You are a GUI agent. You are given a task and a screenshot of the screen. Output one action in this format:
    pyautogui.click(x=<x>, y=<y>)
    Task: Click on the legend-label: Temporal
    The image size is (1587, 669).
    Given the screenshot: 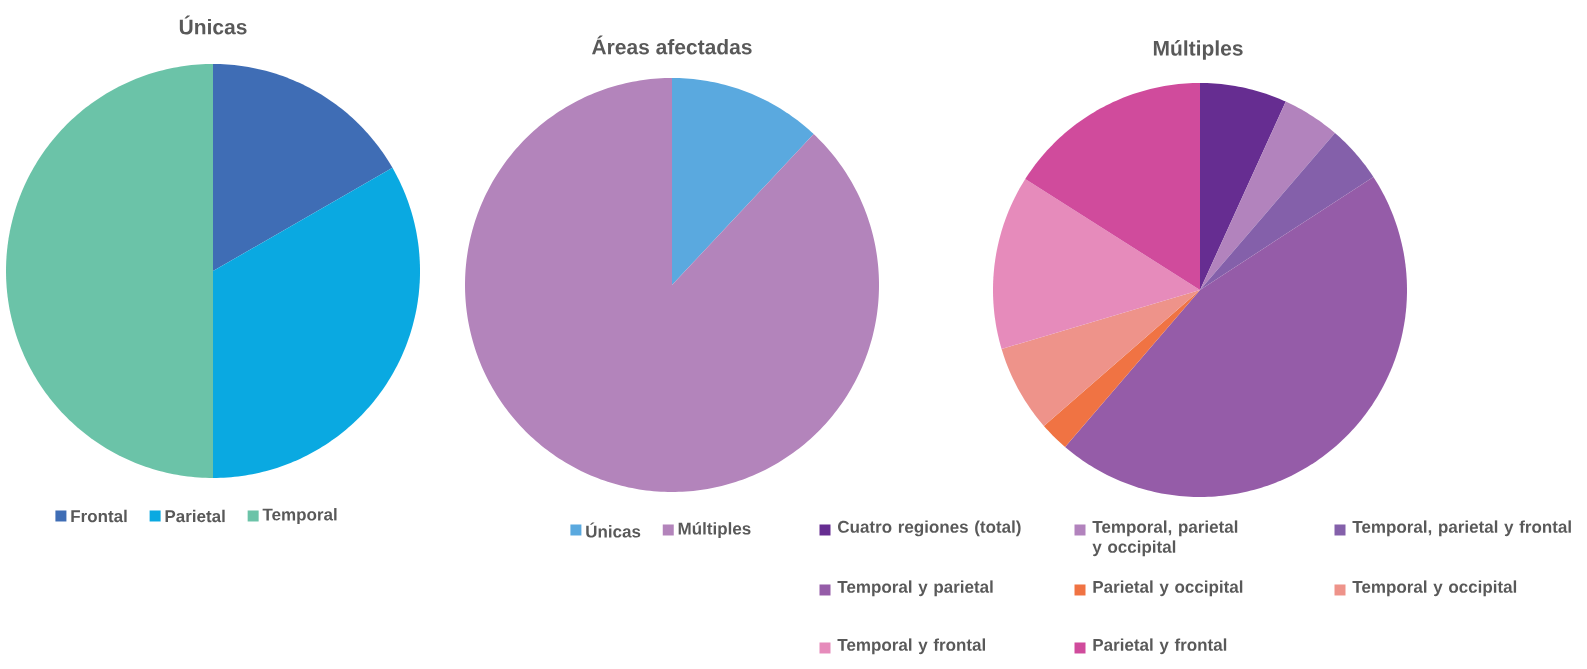 What is the action you would take?
    pyautogui.click(x=299, y=516)
    